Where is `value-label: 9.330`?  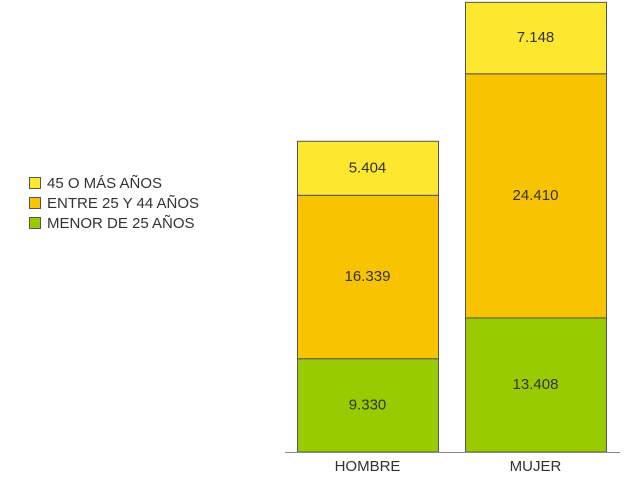 value-label: 9.330 is located at coordinates (368, 404).